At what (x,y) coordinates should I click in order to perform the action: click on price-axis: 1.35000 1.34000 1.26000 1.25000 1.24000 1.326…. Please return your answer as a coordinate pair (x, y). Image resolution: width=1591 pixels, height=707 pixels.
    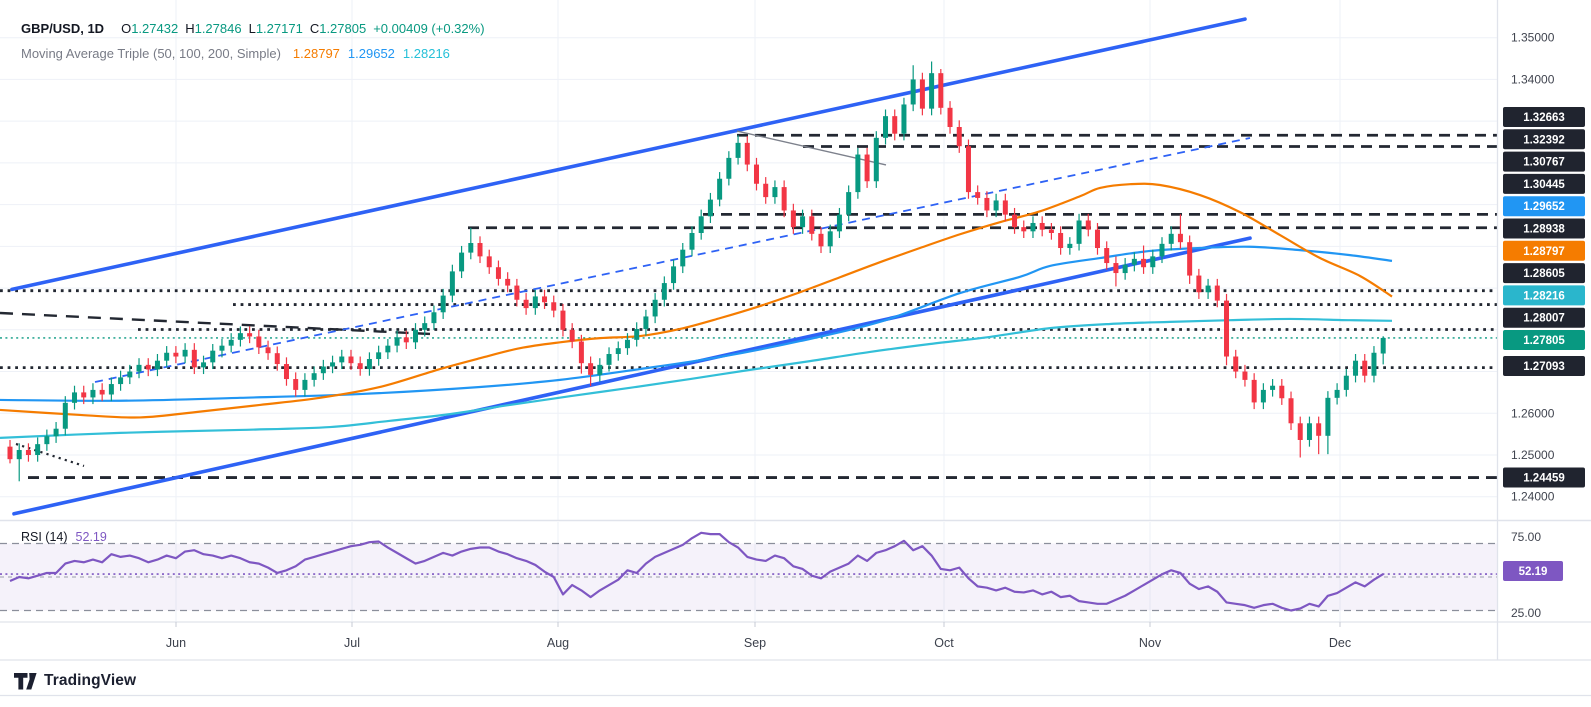
    Looking at the image, I should click on (1544, 325).